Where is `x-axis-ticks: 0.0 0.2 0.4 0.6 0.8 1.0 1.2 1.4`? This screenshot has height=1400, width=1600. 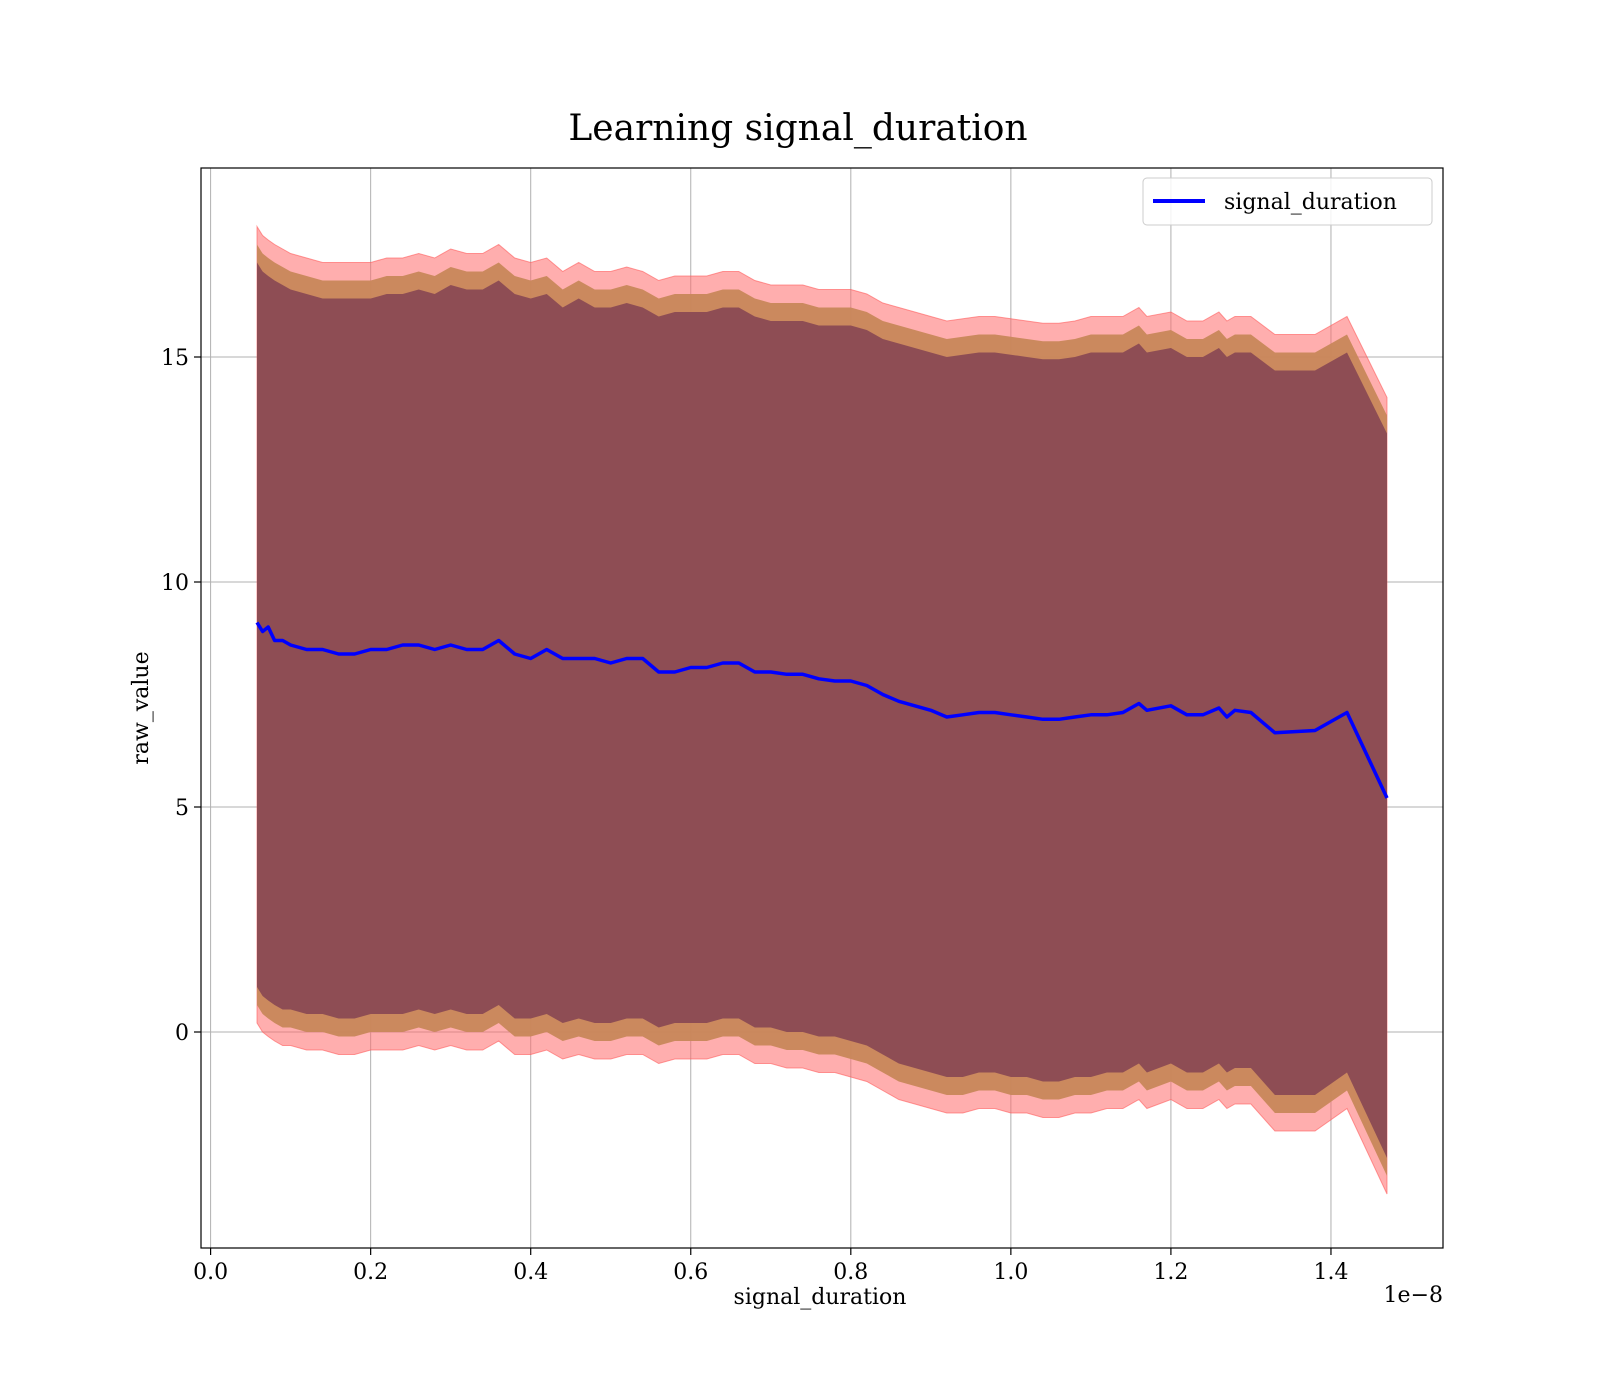 x-axis-ticks: 0.0 0.2 0.4 0.6 0.8 1.0 1.2 1.4 is located at coordinates (770, 1266).